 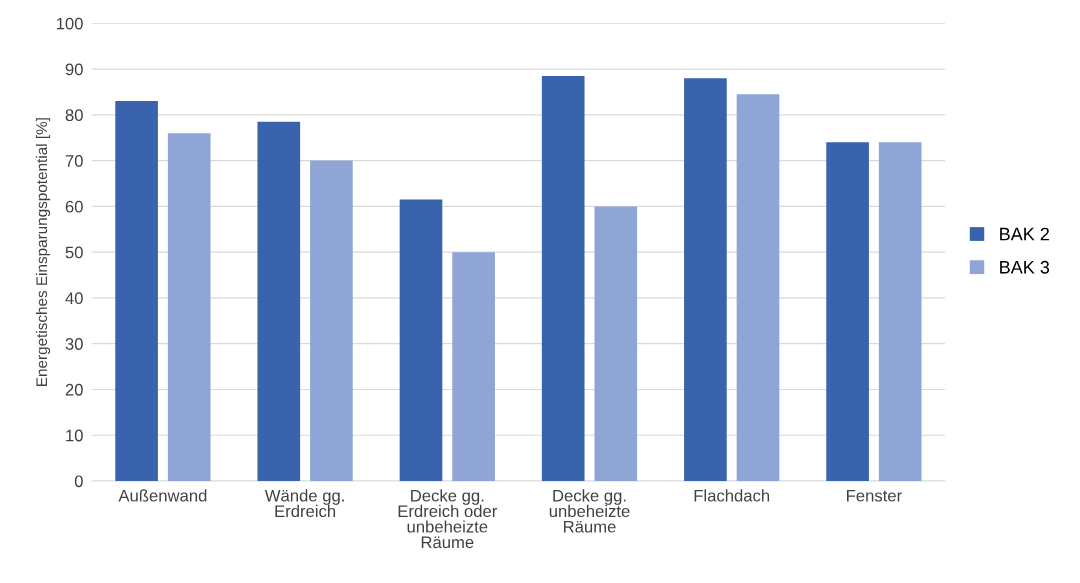 I want to click on x-tick-label: Decke gg. unbeheizte Räume, so click(x=589, y=511).